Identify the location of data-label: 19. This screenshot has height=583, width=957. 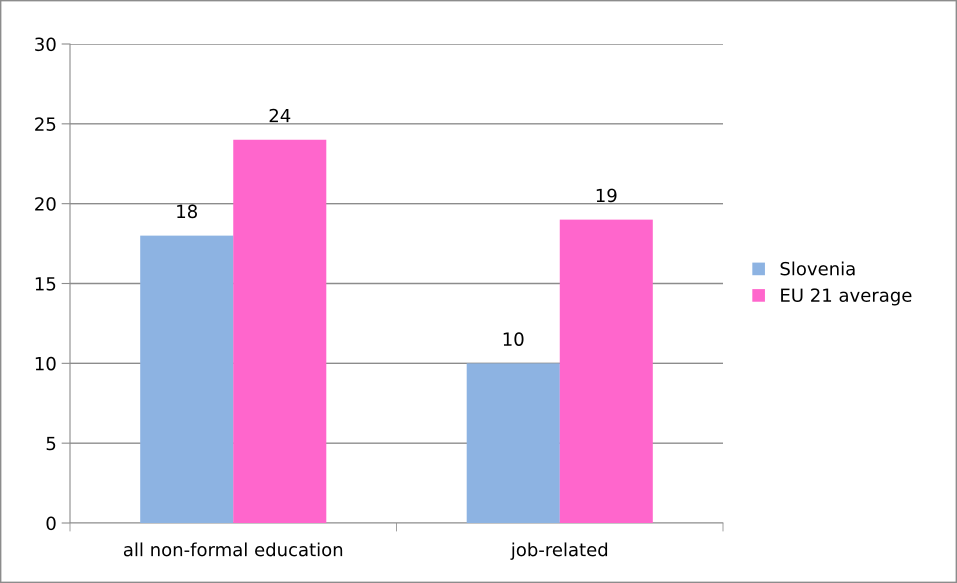
(606, 195).